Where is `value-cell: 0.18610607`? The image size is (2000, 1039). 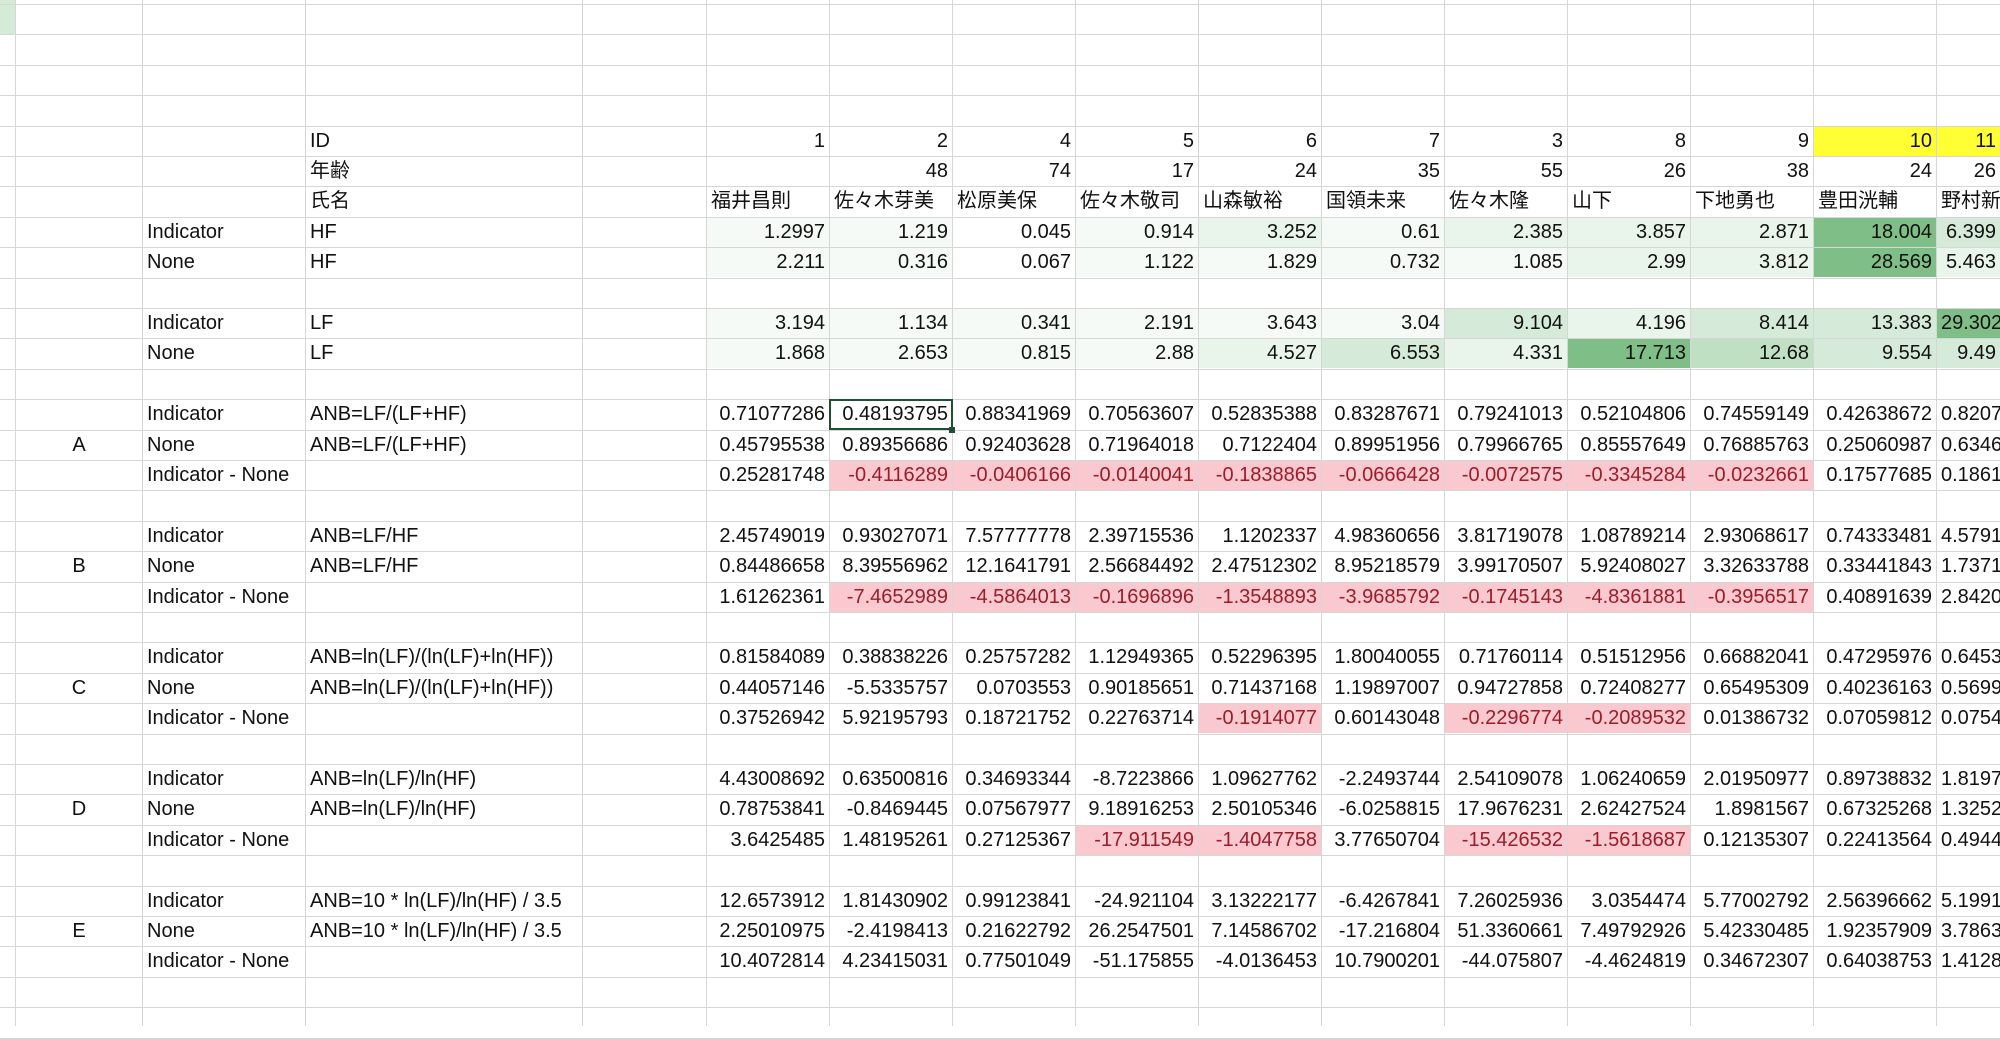 value-cell: 0.18610607 is located at coordinates (1970, 475).